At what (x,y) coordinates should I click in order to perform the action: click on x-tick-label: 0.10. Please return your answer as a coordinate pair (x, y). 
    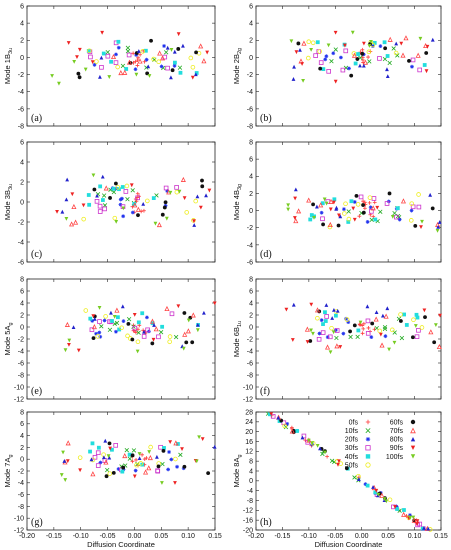
    Looking at the image, I should click on (415, 536).